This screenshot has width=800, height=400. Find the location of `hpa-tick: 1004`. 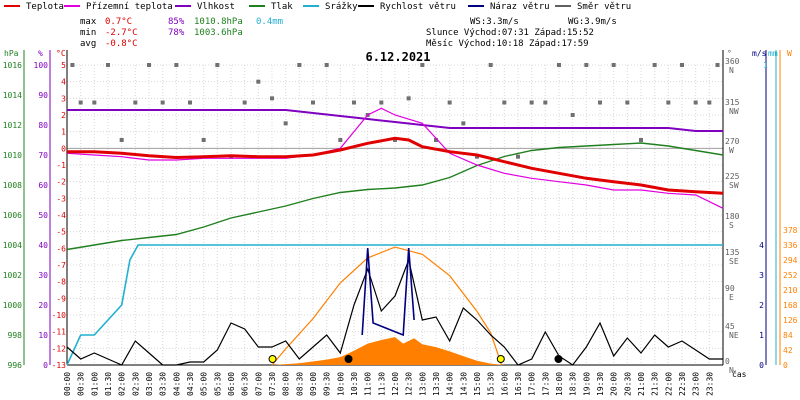

hpa-tick: 1004 is located at coordinates (12, 245).